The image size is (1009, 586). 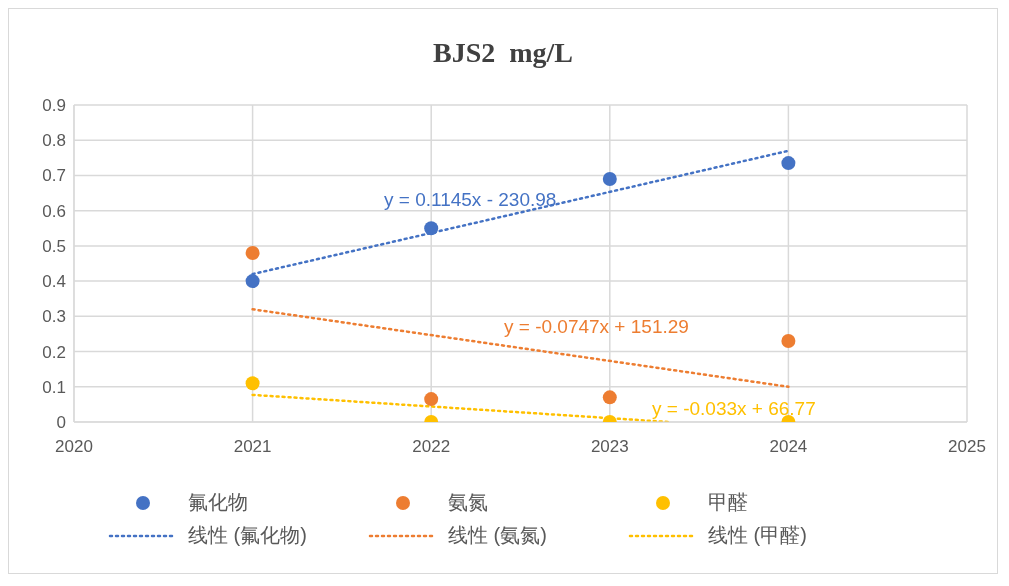 I want to click on y-tick-label: 0, so click(x=61, y=423).